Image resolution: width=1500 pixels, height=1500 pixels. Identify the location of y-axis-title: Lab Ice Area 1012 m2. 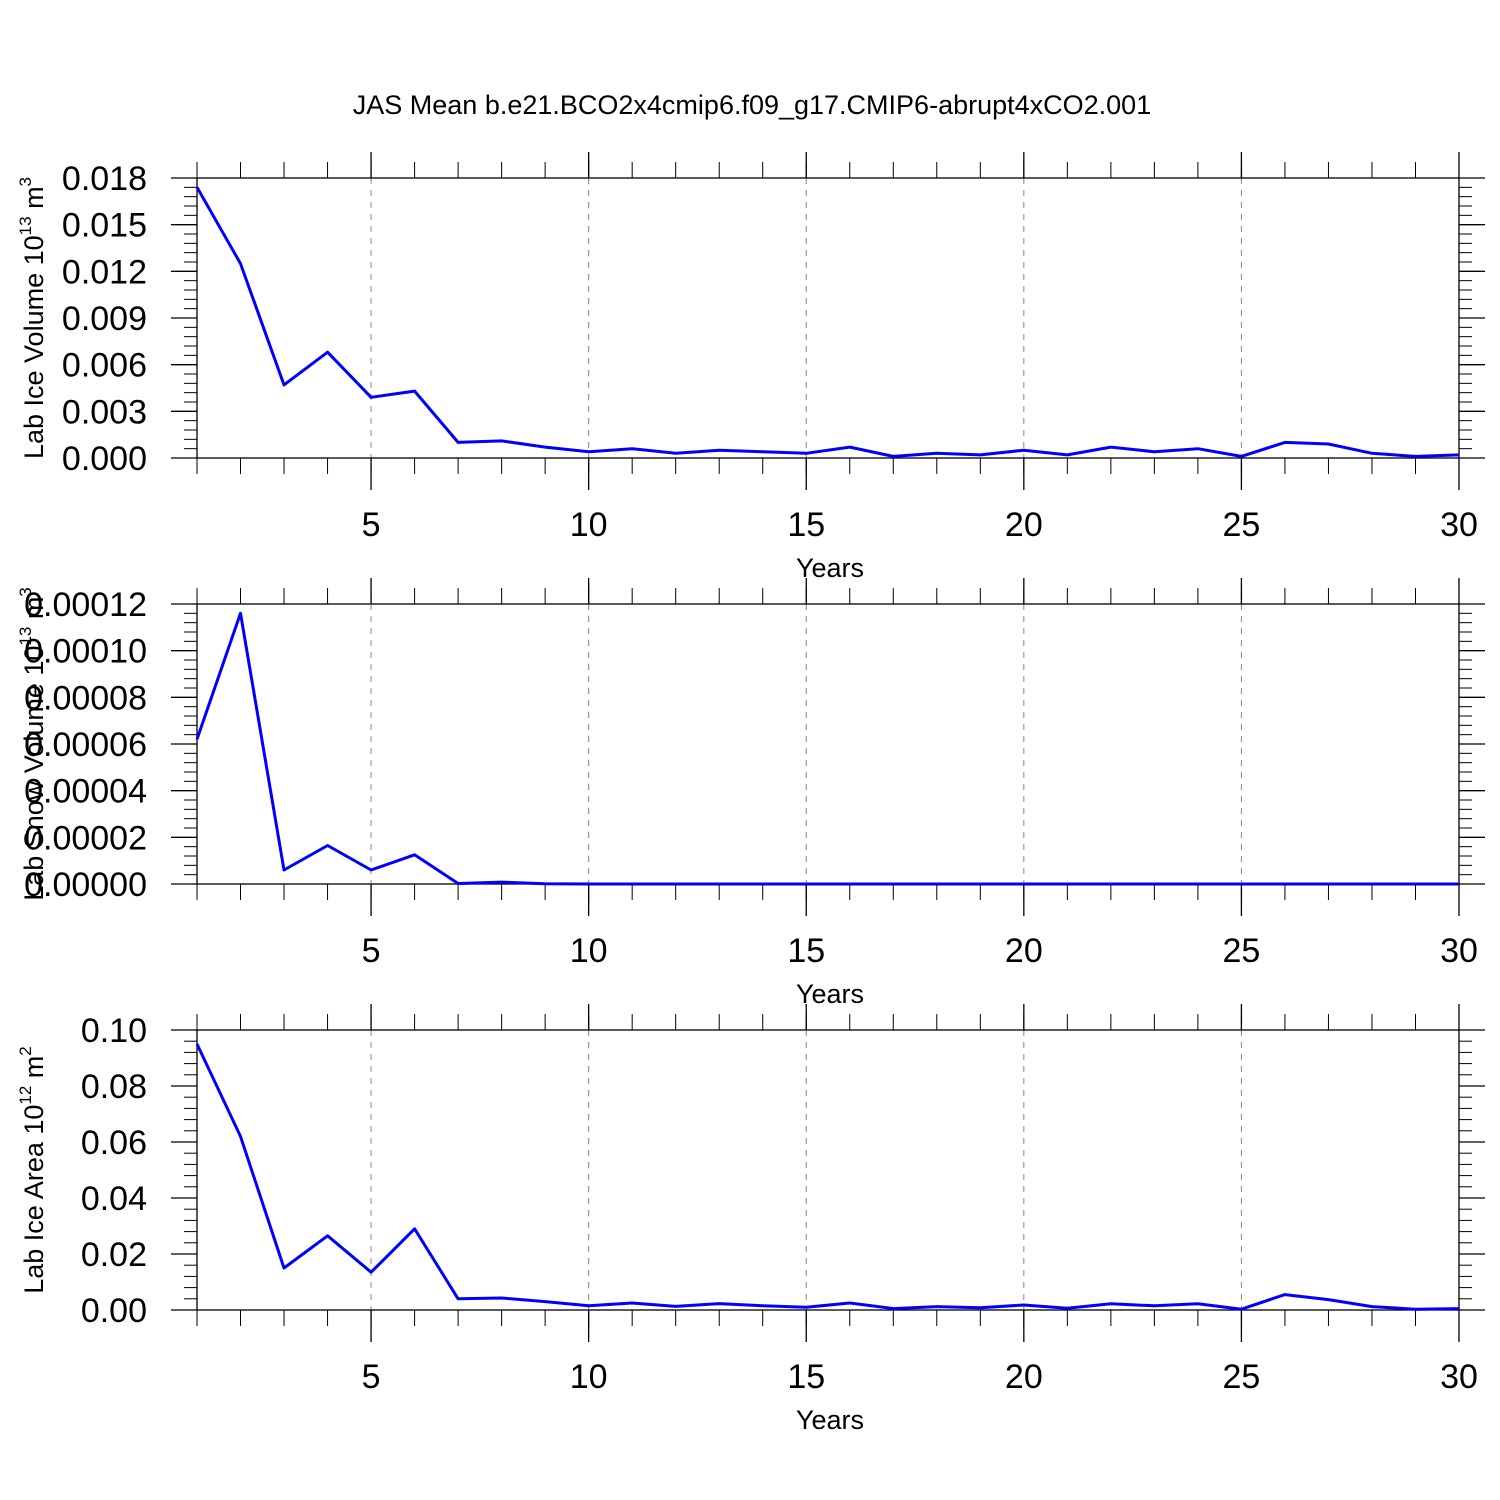
(32, 1170).